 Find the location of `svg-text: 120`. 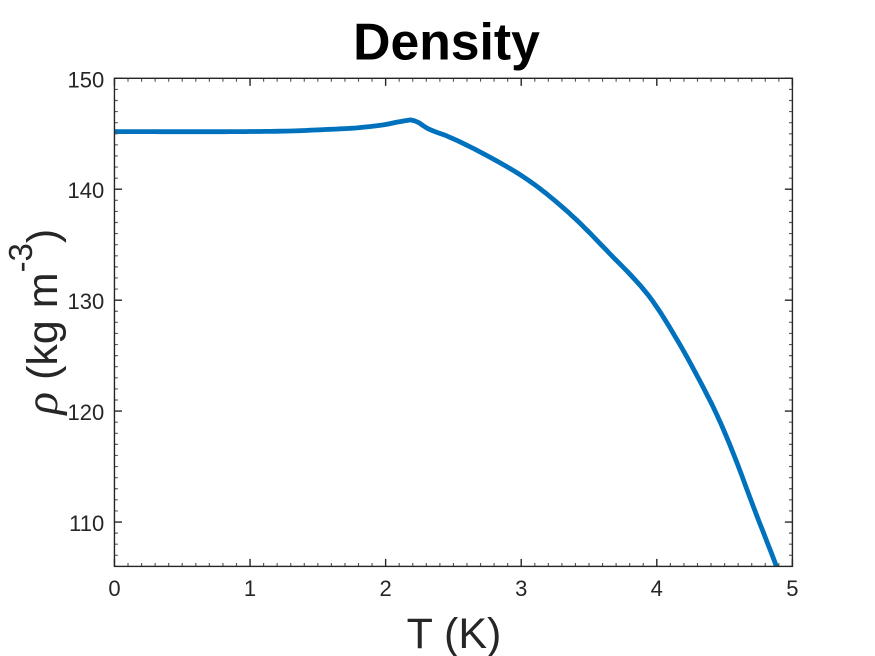

svg-text: 120 is located at coordinates (85, 412).